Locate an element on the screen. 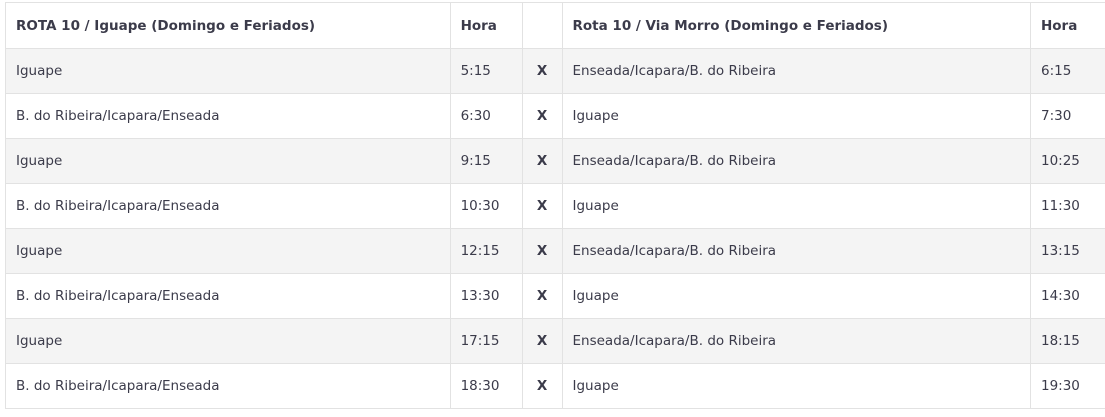 Image resolution: width=1105 pixels, height=417 pixels. cell-time: 13:30 is located at coordinates (486, 296).